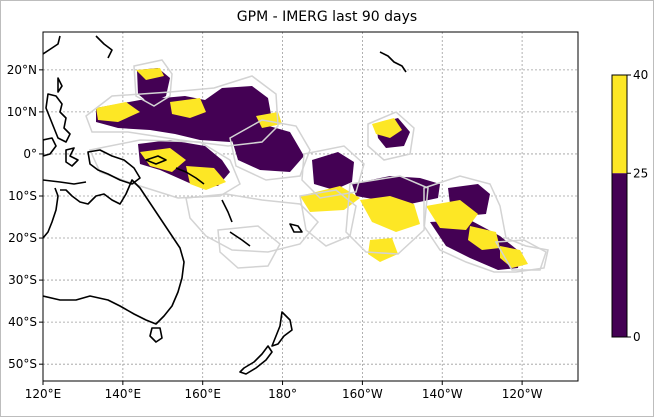 This screenshot has width=654, height=417. I want to click on coast-fiji, so click(296, 228).